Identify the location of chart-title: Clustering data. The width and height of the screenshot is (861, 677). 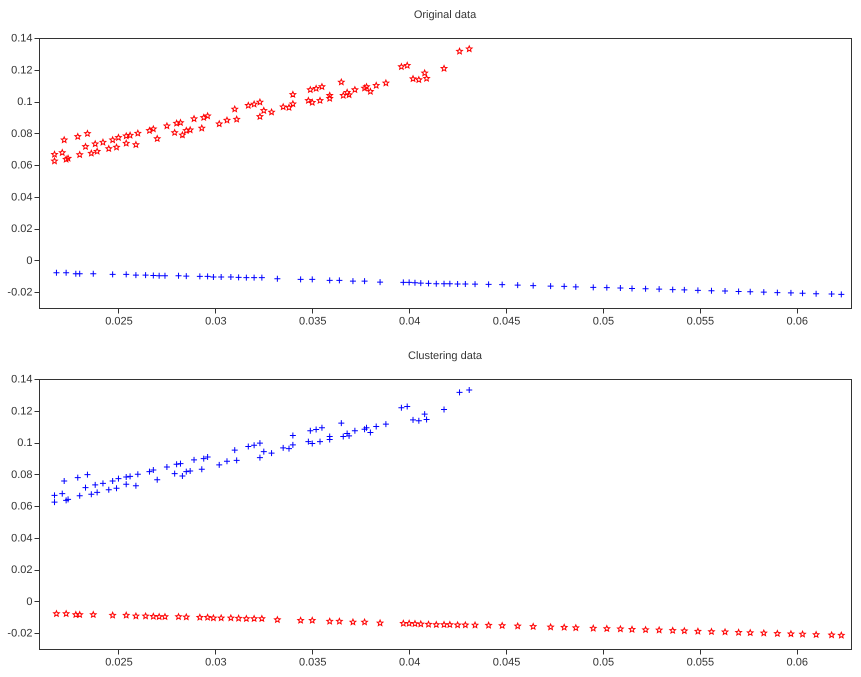
(445, 356).